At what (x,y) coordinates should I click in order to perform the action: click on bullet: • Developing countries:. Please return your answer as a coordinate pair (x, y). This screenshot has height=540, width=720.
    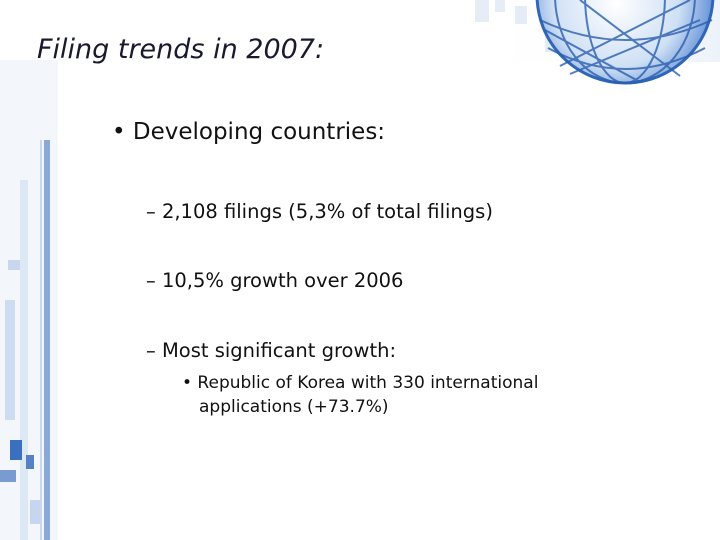
    Looking at the image, I should click on (249, 132).